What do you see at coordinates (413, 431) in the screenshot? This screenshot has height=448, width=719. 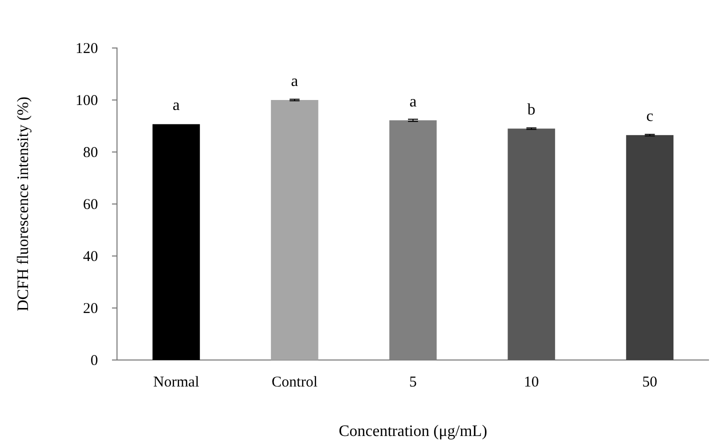 I see `x-axis-title: Concentration (μg/mL)` at bounding box center [413, 431].